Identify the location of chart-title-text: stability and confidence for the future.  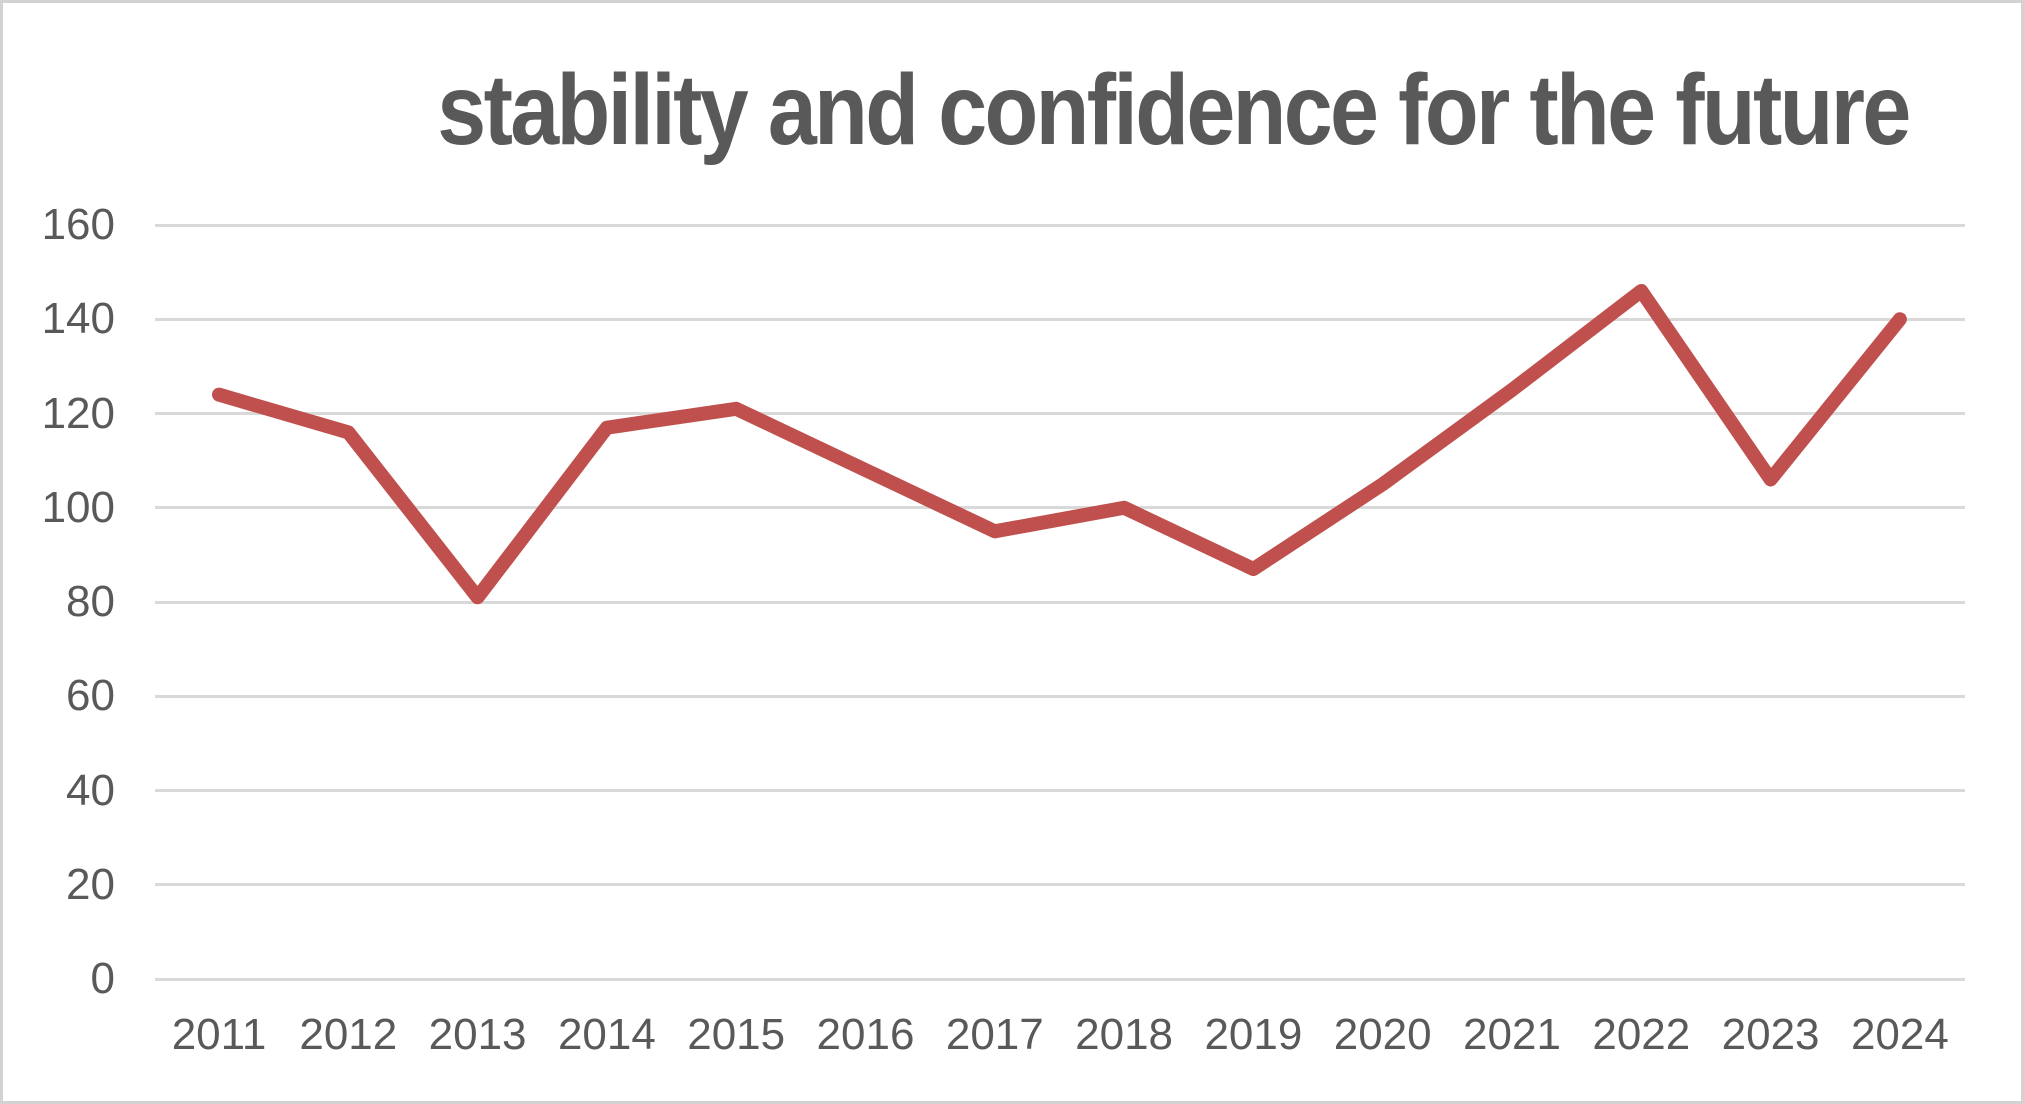
(1174, 110).